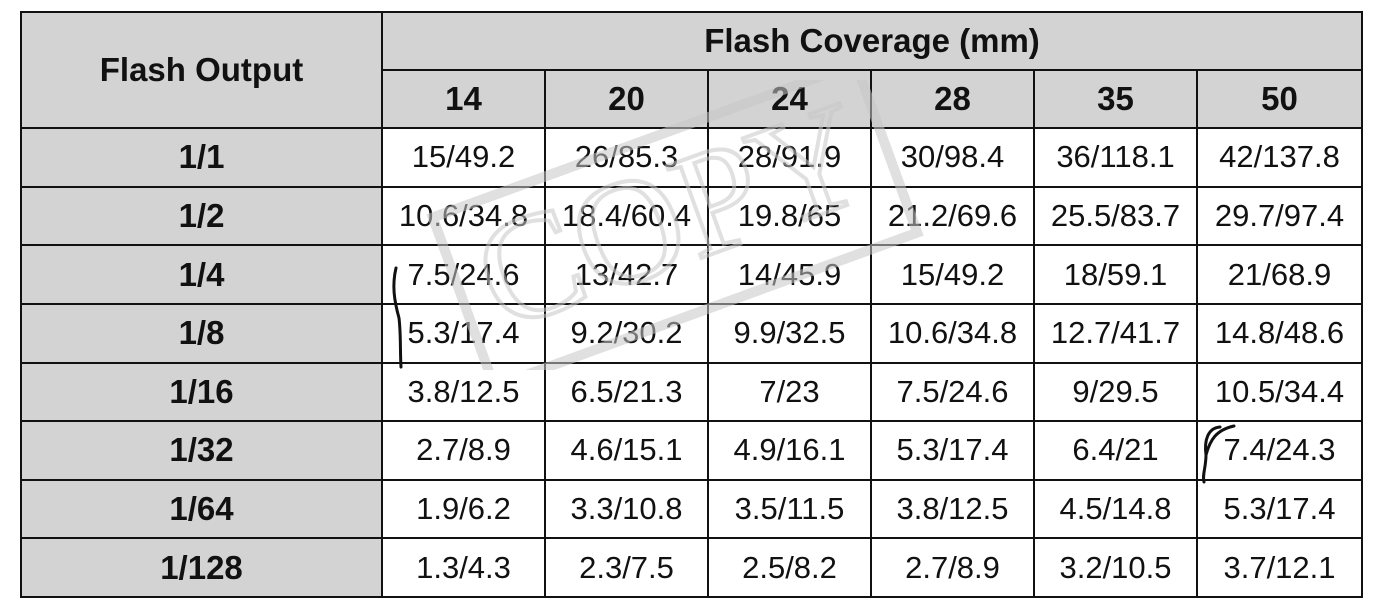  What do you see at coordinates (463, 99) in the screenshot?
I see `column-header: 14` at bounding box center [463, 99].